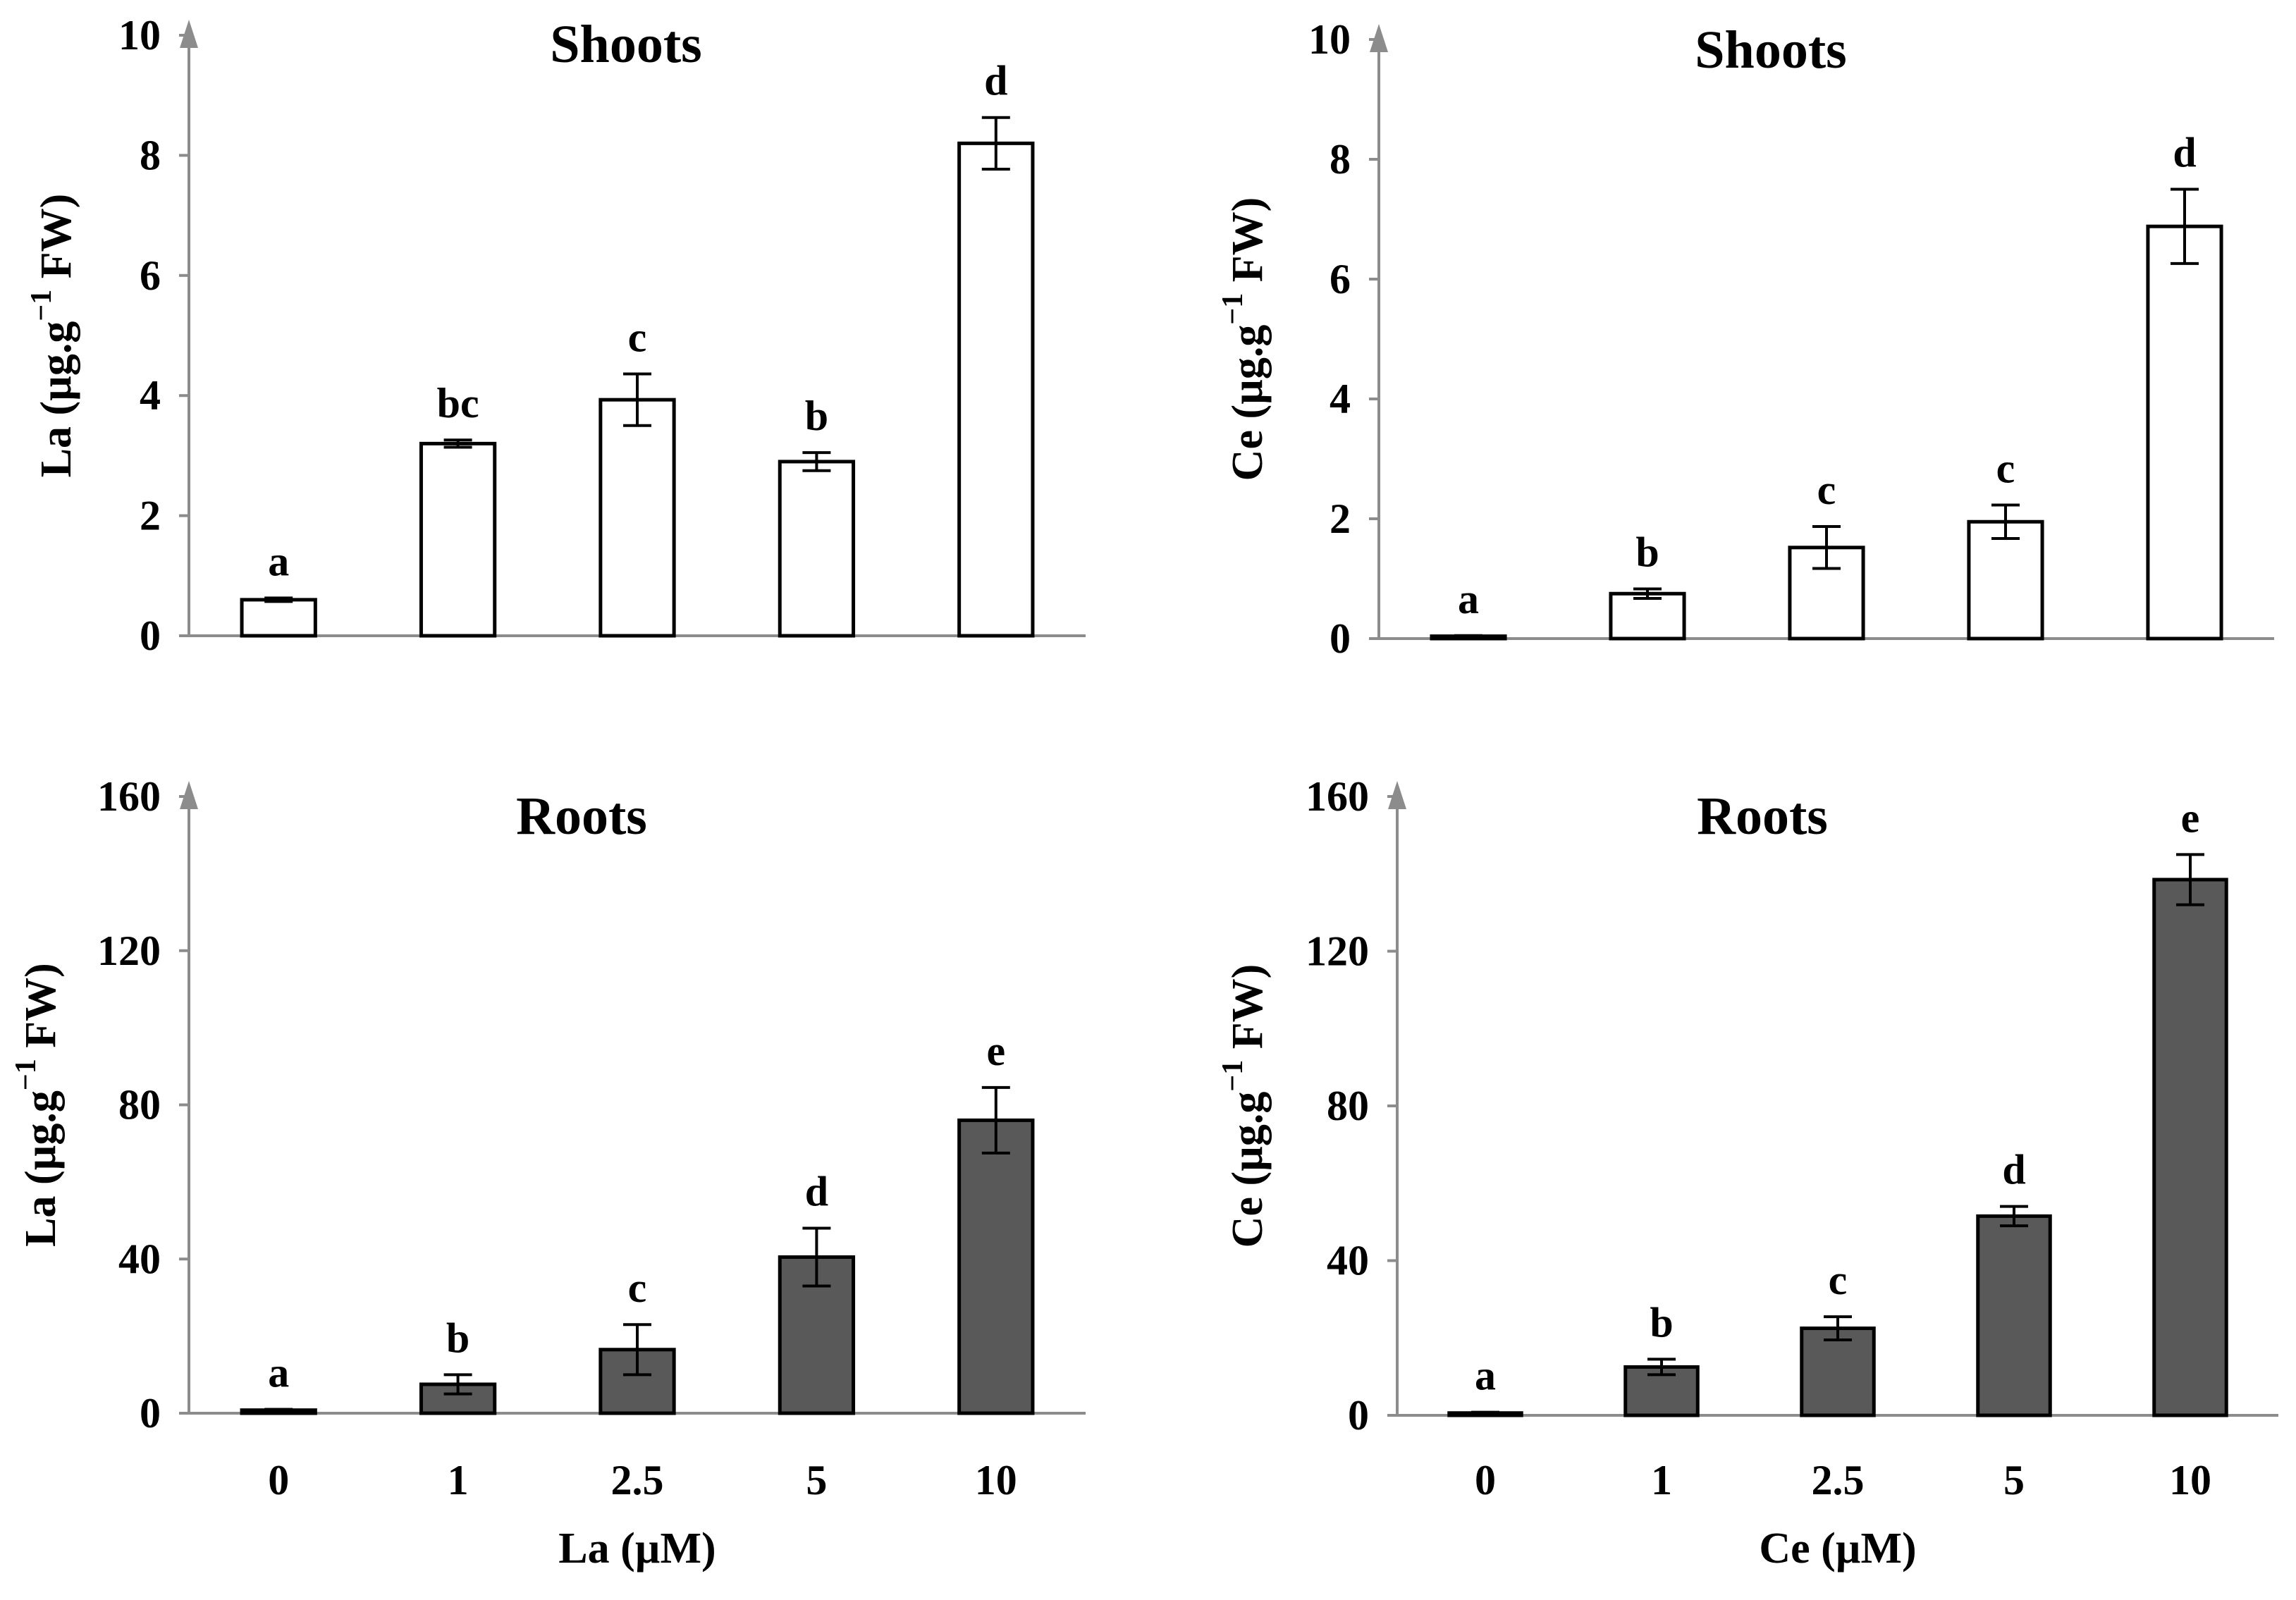 This screenshot has width=2296, height=1600. What do you see at coordinates (150, 516) in the screenshot?
I see `y-tick-label: 2` at bounding box center [150, 516].